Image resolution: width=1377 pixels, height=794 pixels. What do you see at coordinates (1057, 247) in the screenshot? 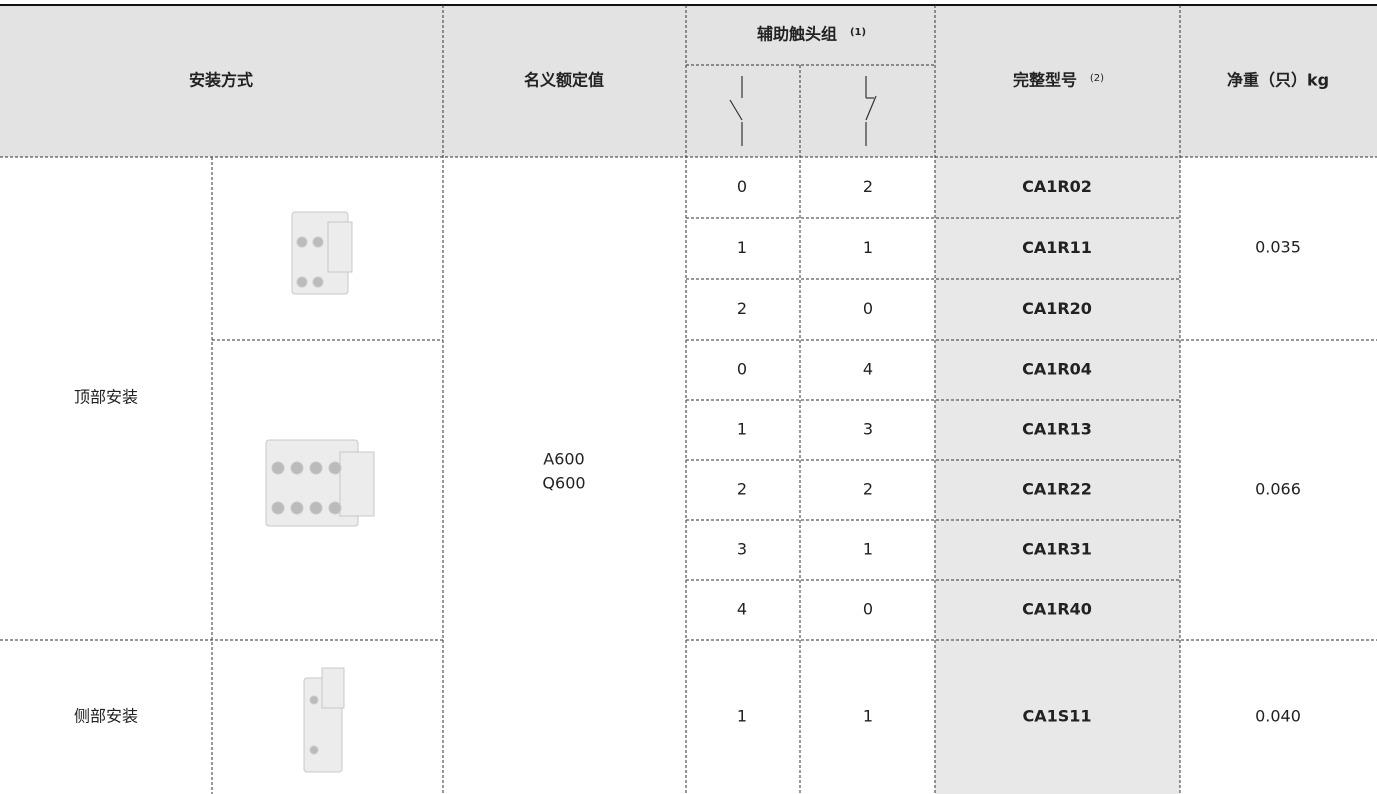
I see `model-number: CA1R11` at bounding box center [1057, 247].